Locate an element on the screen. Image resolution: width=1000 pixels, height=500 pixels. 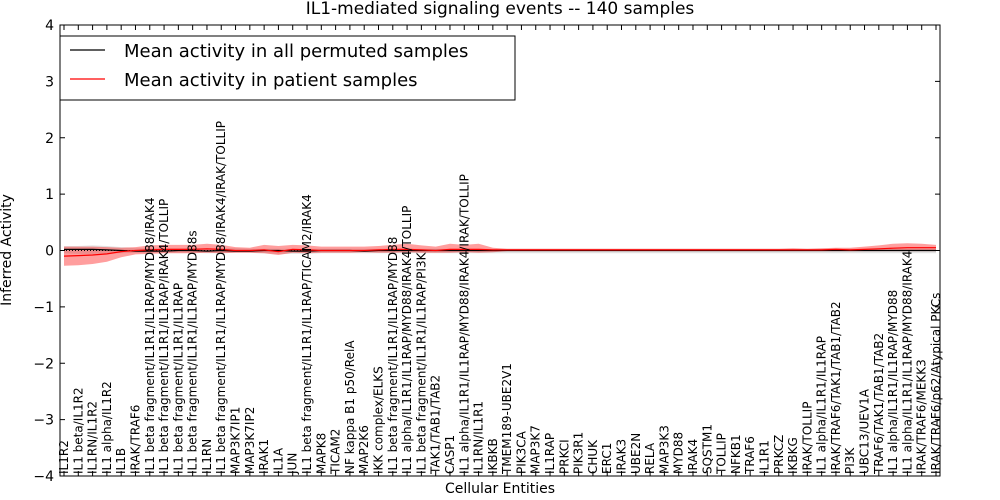
category-label: IL1RAP is located at coordinates (550, 453).